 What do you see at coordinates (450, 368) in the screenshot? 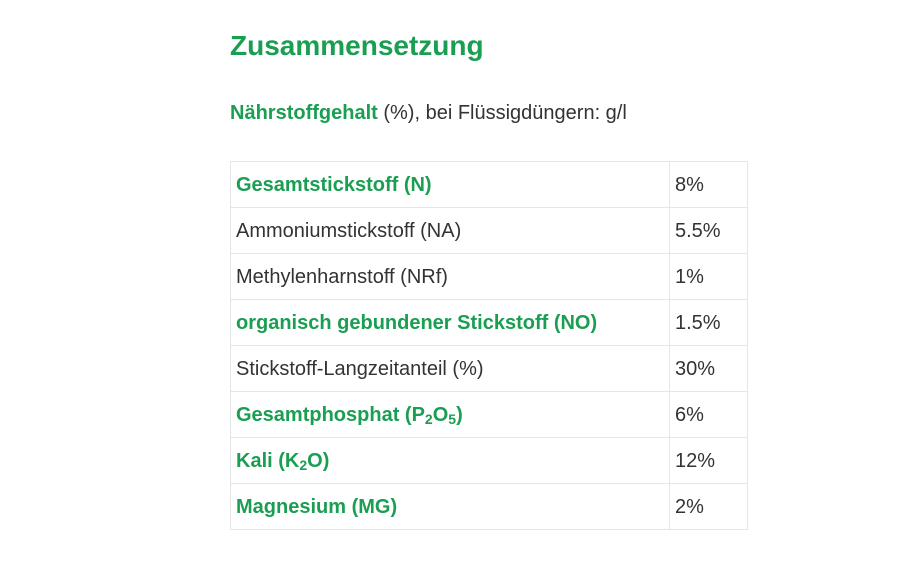
I see `nutrient-name: Stickstoff-Langzeitanteil (%)` at bounding box center [450, 368].